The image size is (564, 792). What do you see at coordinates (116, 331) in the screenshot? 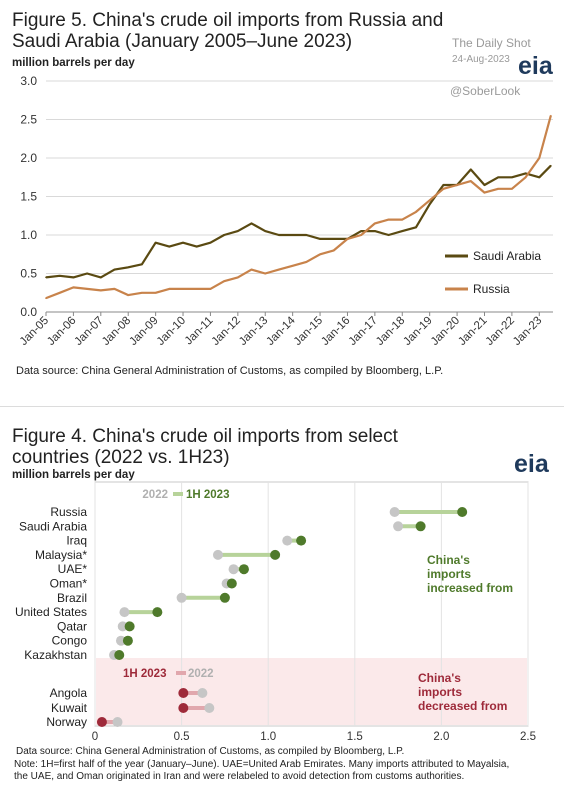
I see `x-tick-label: Jan-08` at bounding box center [116, 331].